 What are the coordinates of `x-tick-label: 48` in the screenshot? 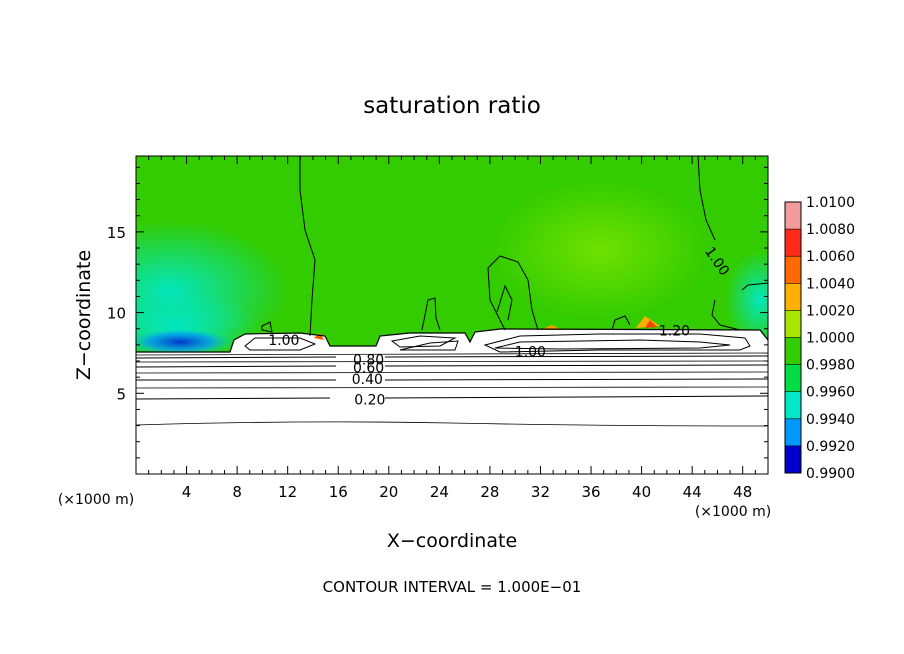 It's located at (742, 492).